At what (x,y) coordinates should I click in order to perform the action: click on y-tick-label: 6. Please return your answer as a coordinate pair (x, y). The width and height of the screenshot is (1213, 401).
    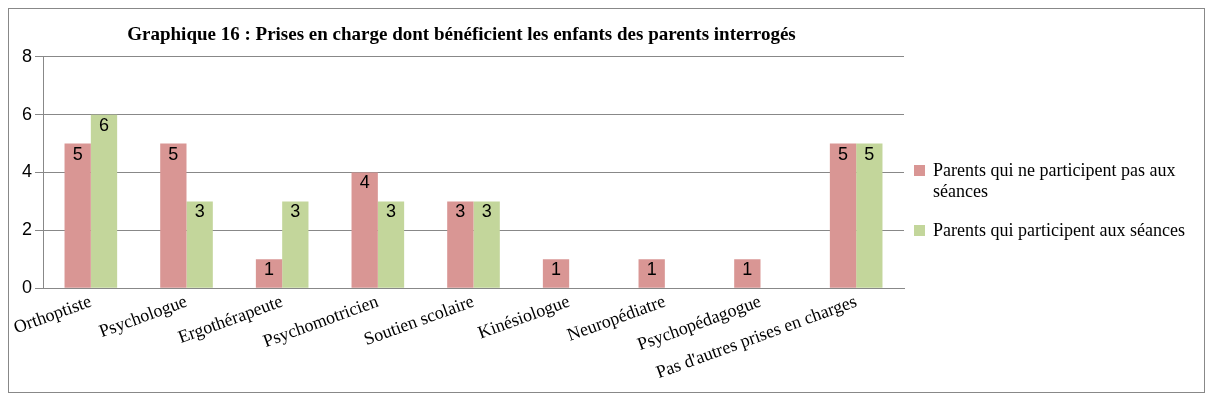
    Looking at the image, I should click on (27, 113).